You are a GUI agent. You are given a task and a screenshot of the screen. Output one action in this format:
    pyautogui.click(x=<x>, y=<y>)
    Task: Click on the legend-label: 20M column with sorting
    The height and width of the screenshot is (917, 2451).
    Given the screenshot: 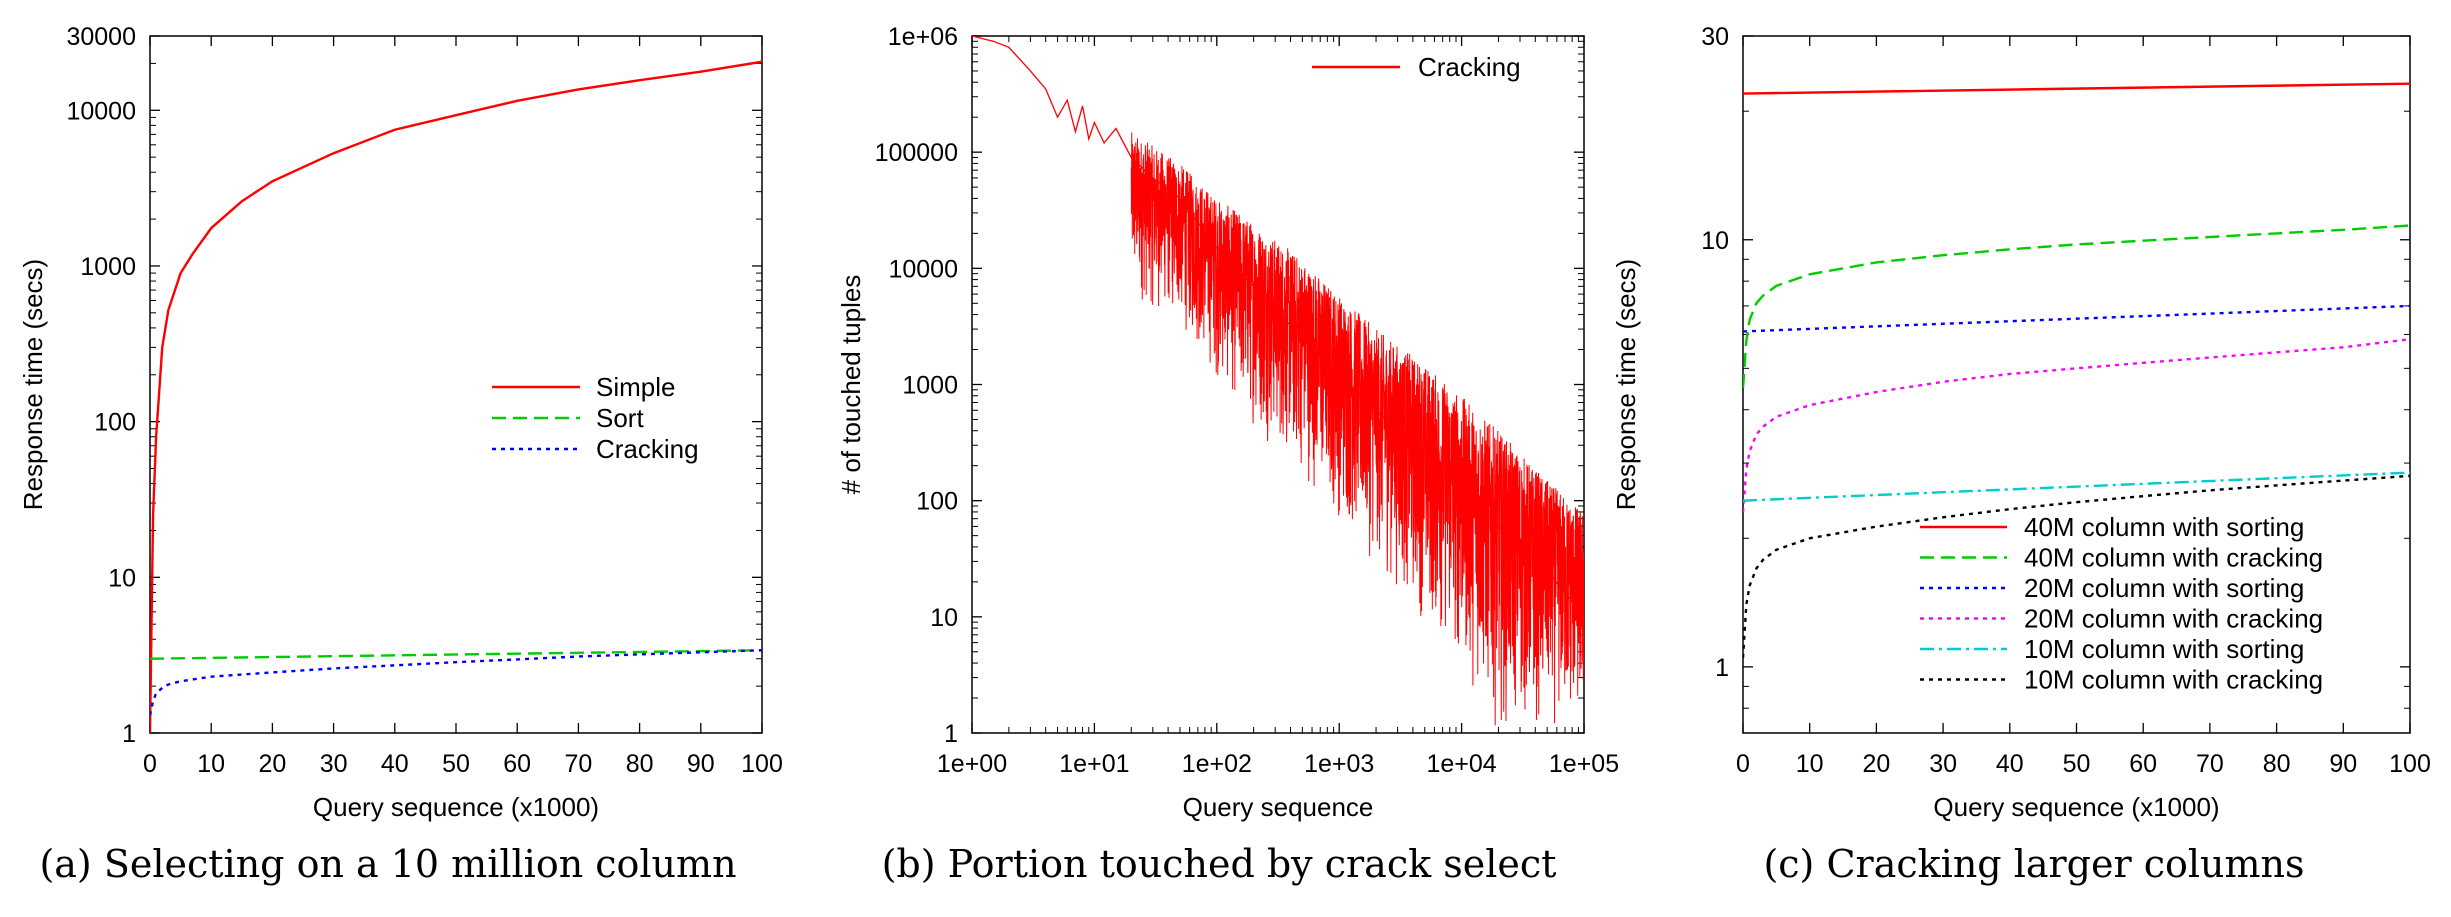 What is the action you would take?
    pyautogui.click(x=2164, y=588)
    